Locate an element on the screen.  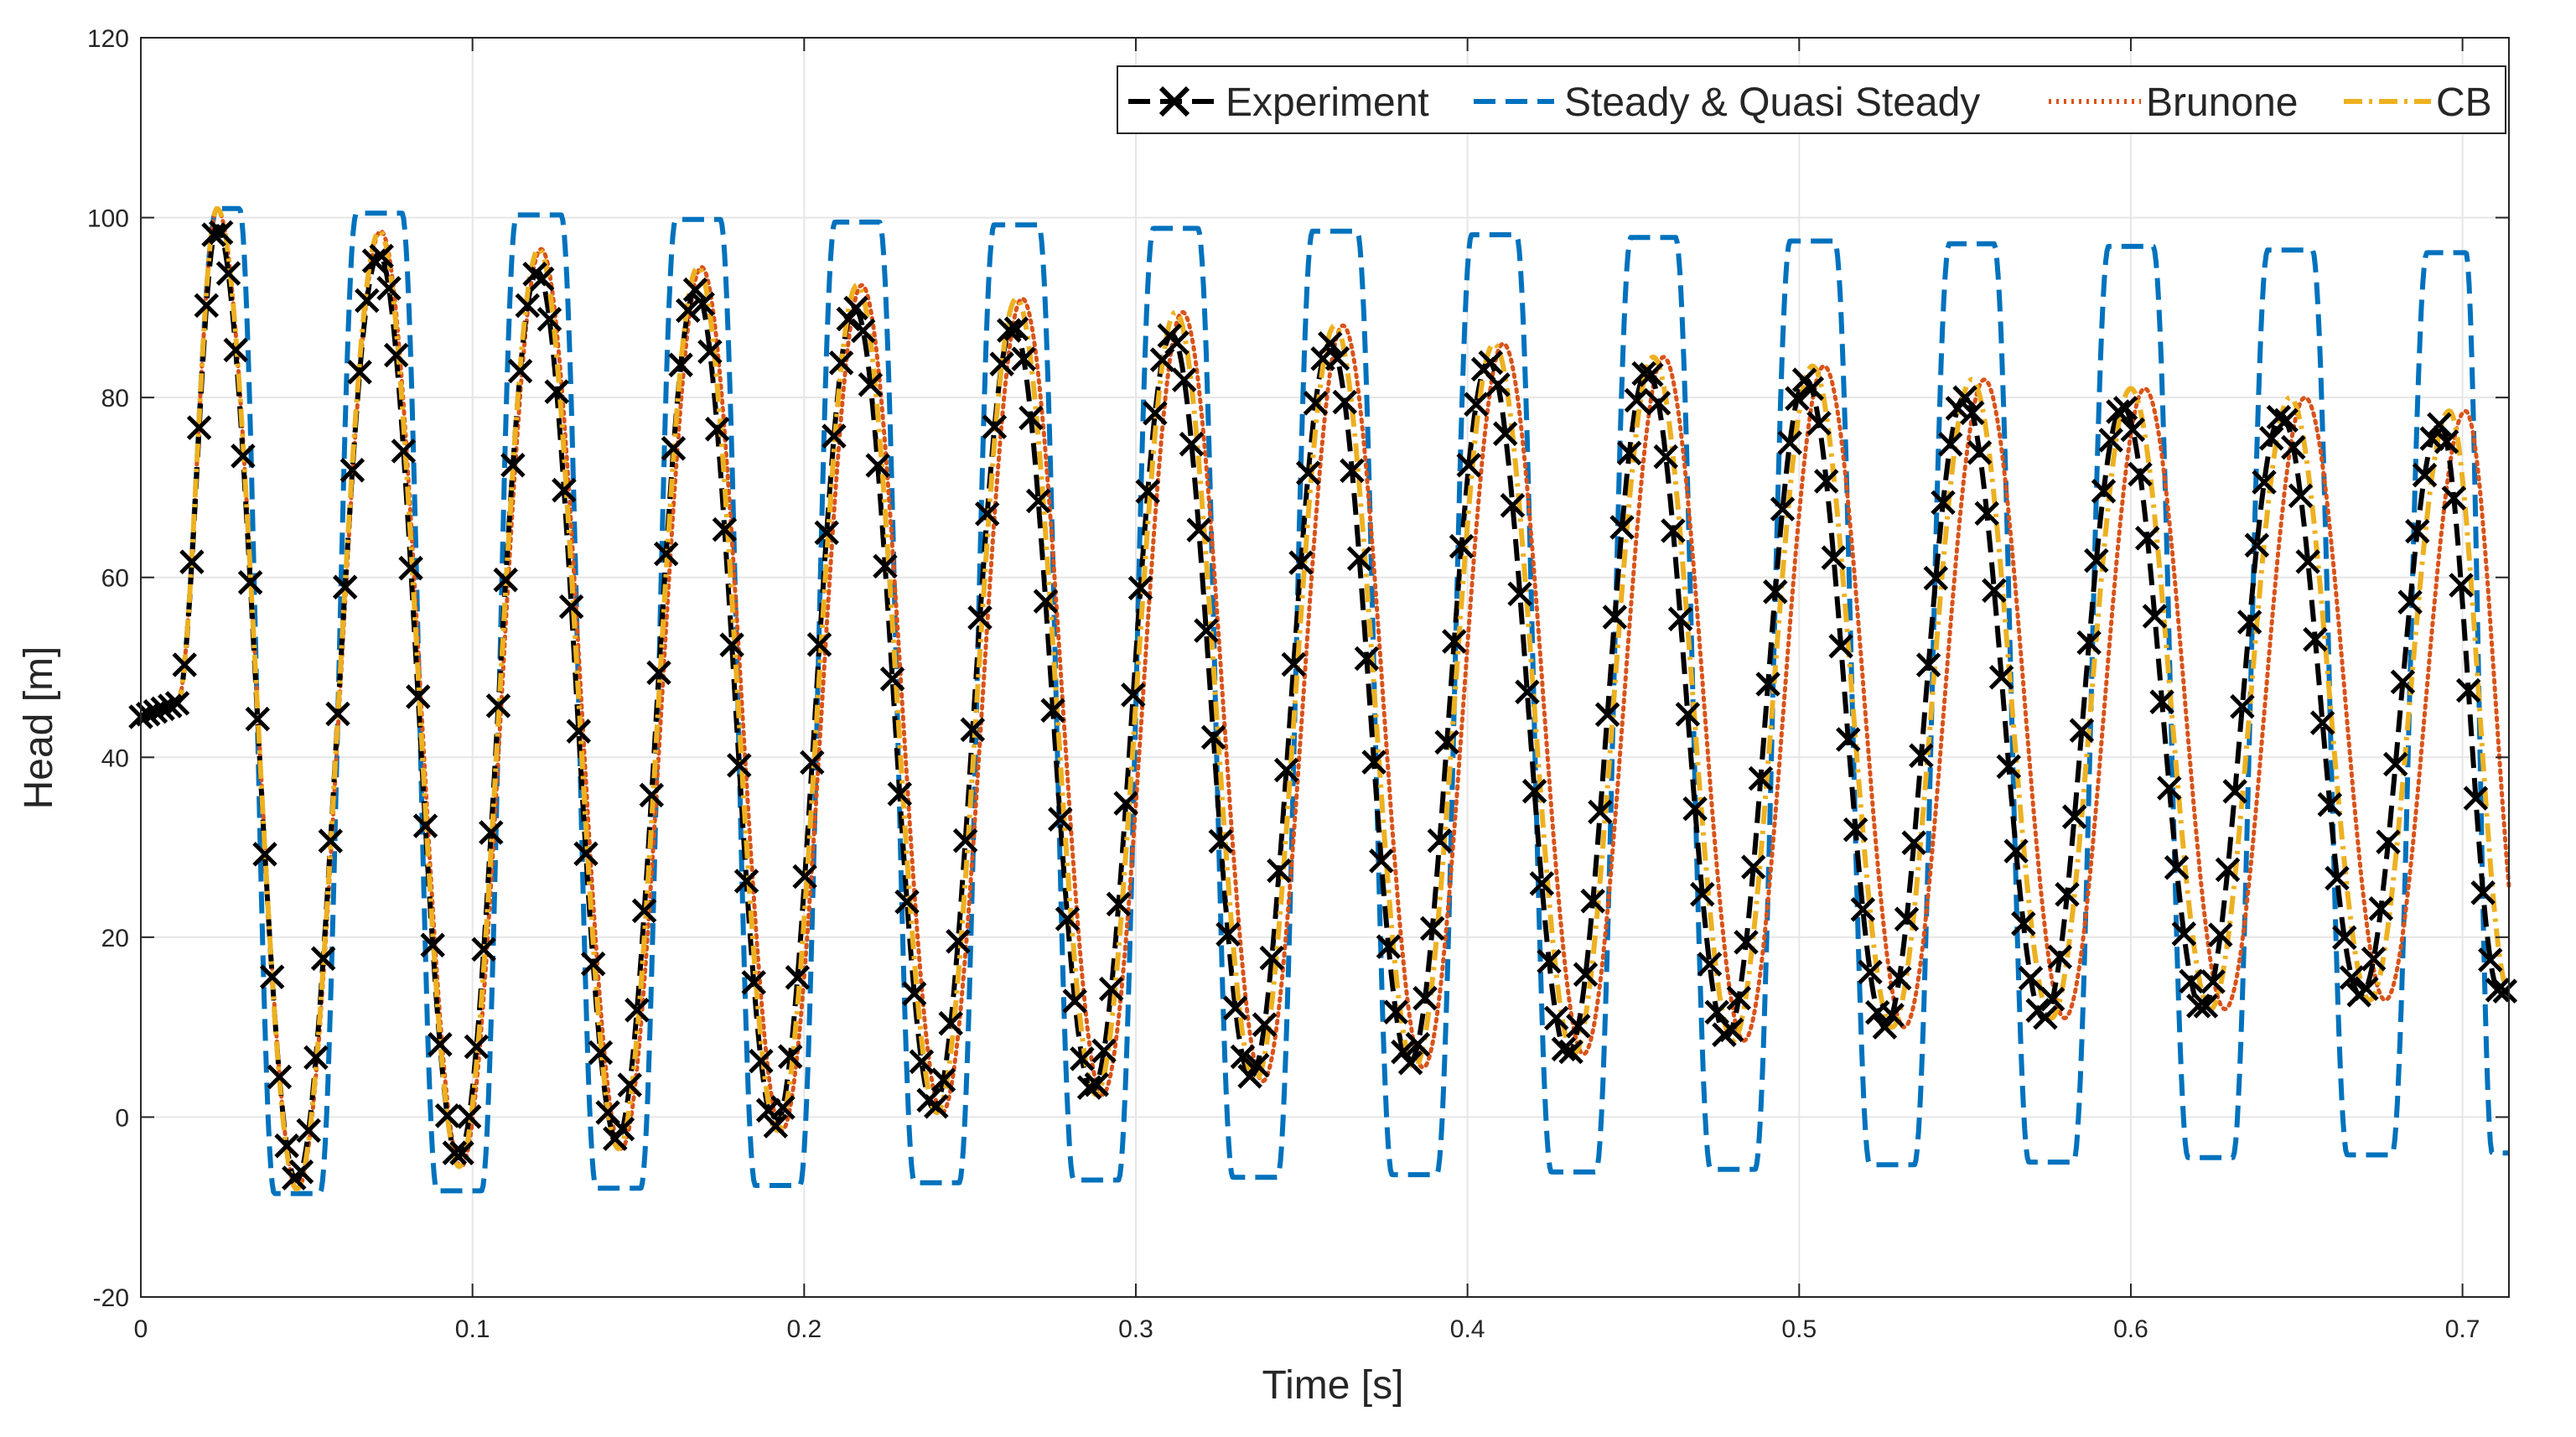
y-tick-label: 80 is located at coordinates (115, 399).